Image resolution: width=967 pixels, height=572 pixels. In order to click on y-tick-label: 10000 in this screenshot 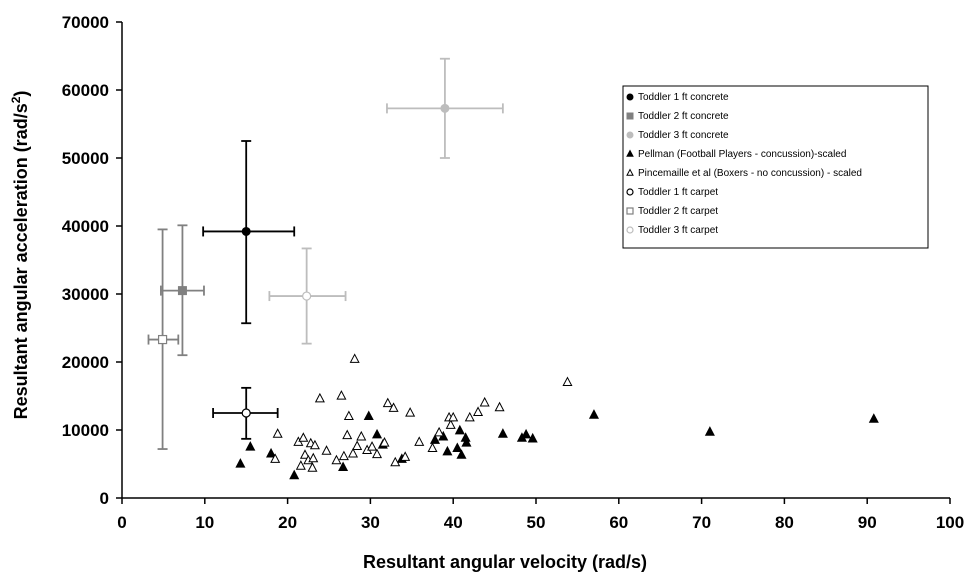, I will do `click(85, 430)`.